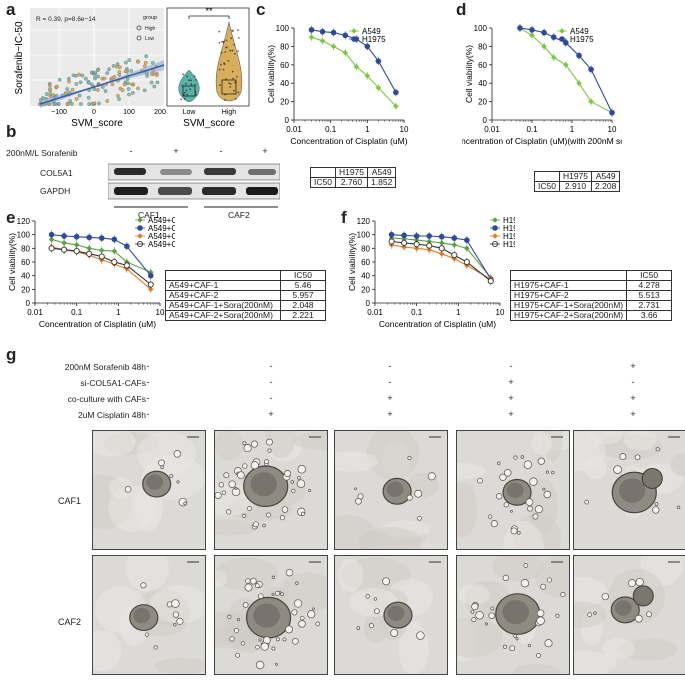 Image resolution: width=685 pixels, height=686 pixels. I want to click on y-tick-label: 20, so click(25, 289).